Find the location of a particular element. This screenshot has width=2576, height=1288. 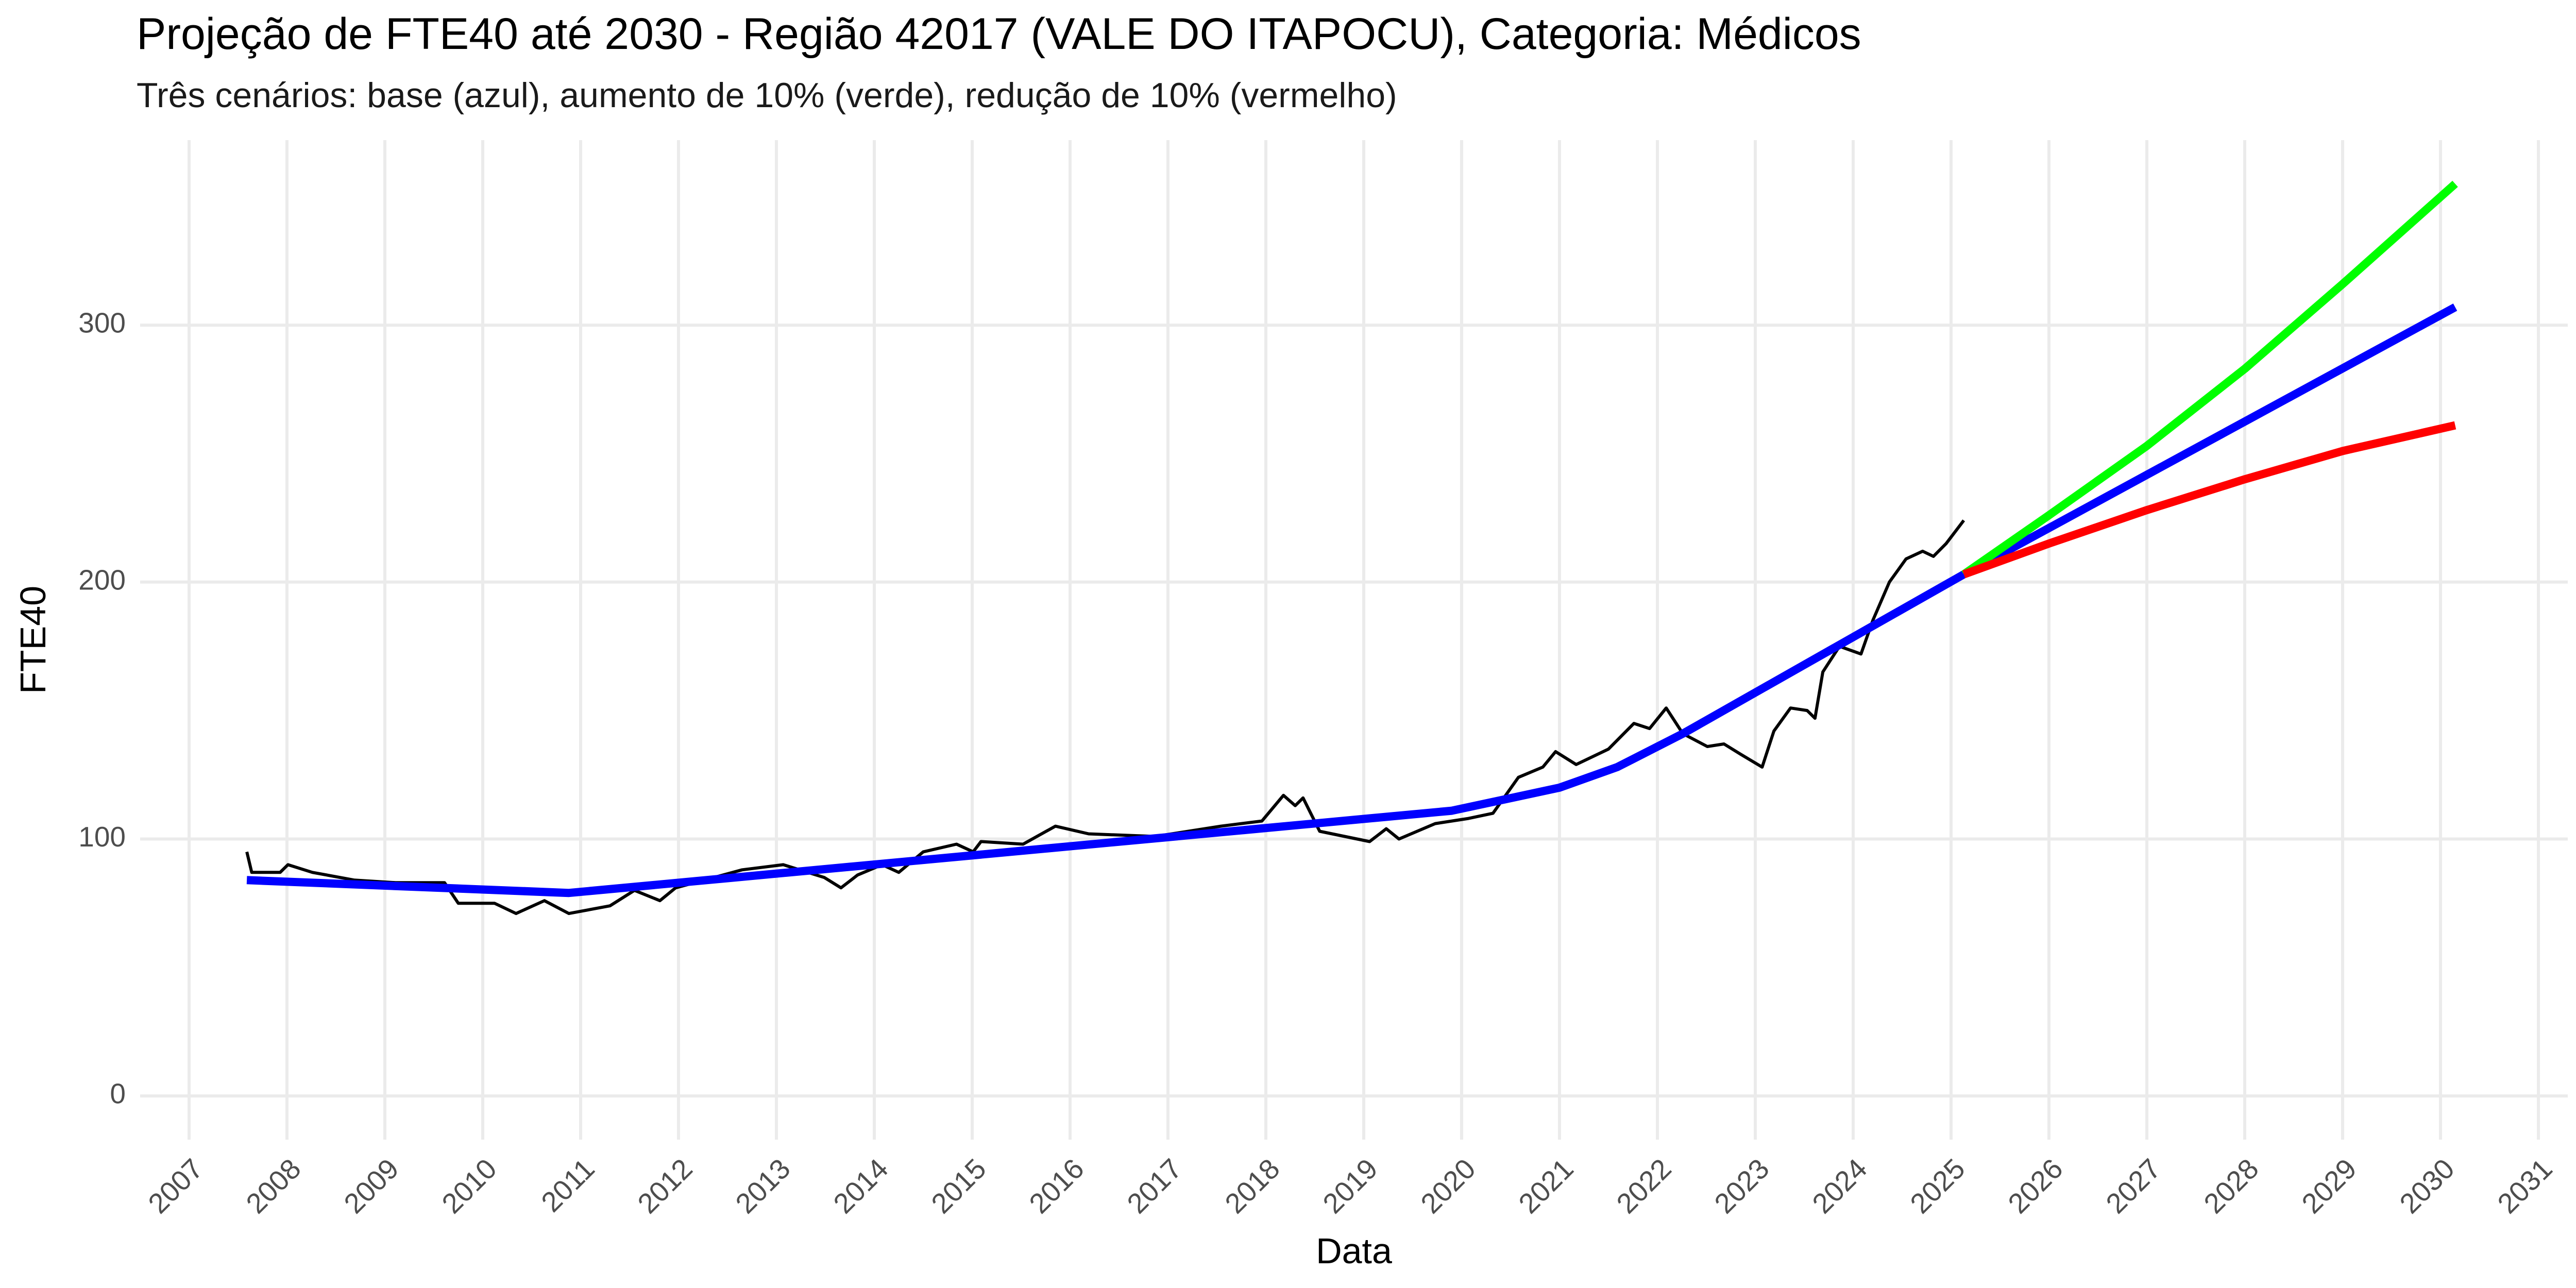

y-tick-label: 200 is located at coordinates (102, 580).